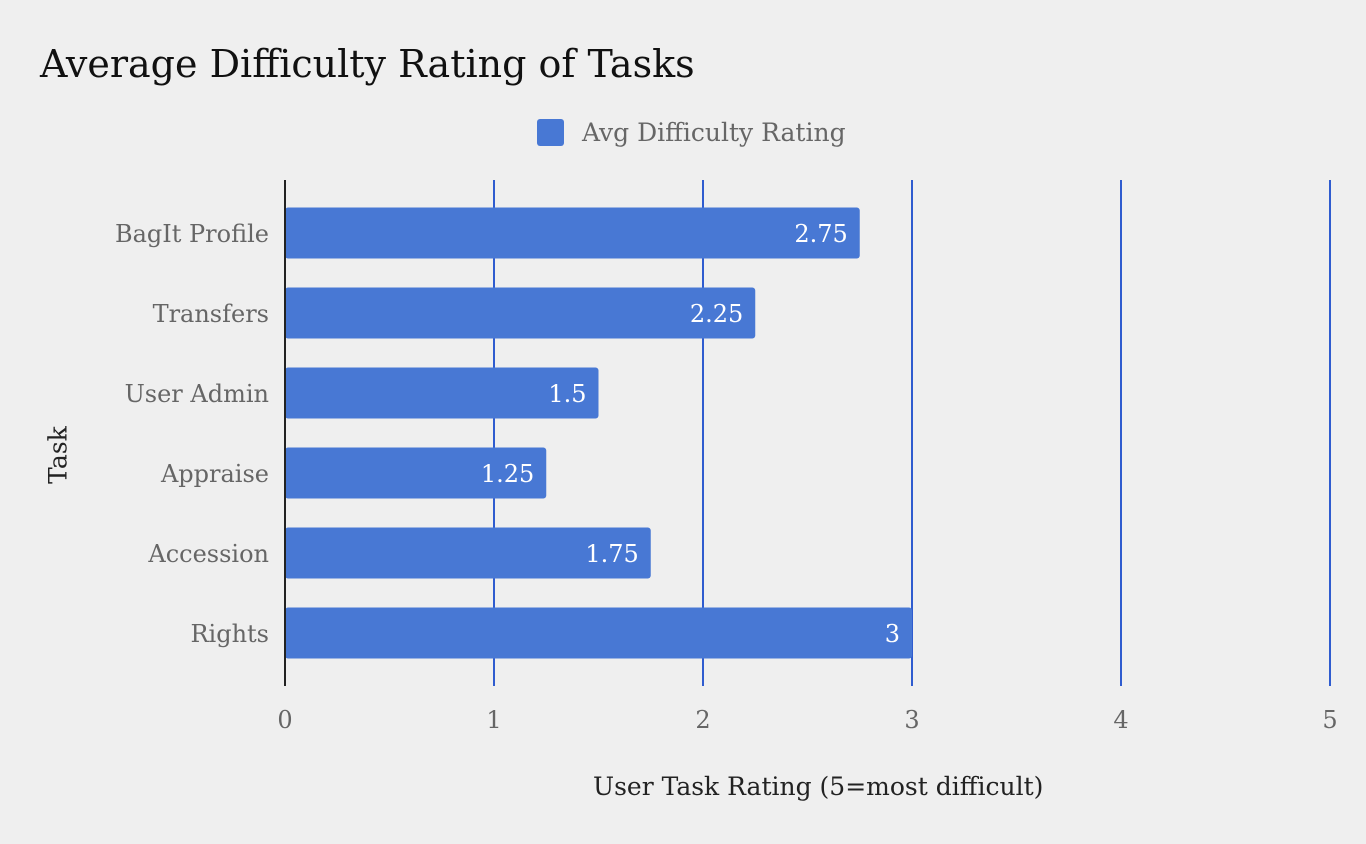  I want to click on legend-label: Avg Difficulty Rating, so click(714, 132).